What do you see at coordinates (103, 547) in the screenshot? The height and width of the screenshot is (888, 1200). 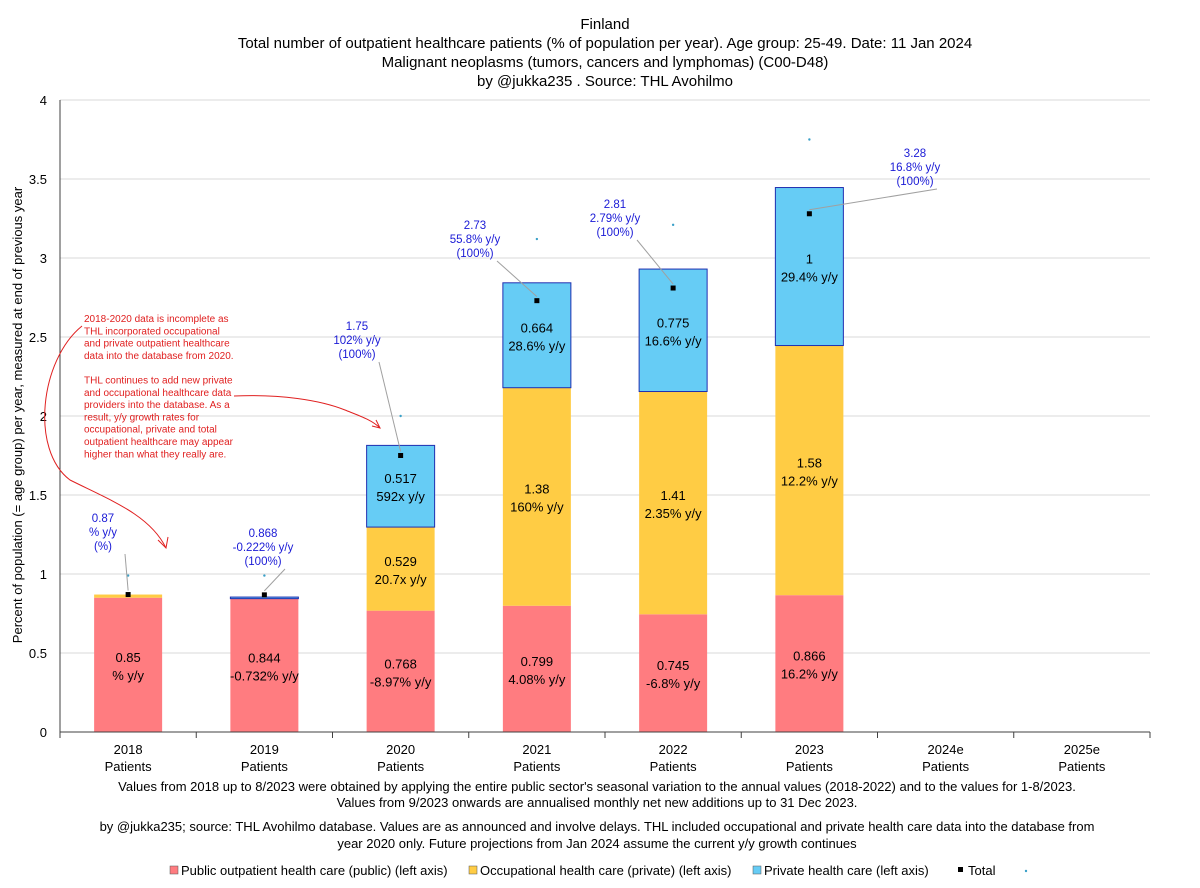 I see `total-callout-text: (%)` at bounding box center [103, 547].